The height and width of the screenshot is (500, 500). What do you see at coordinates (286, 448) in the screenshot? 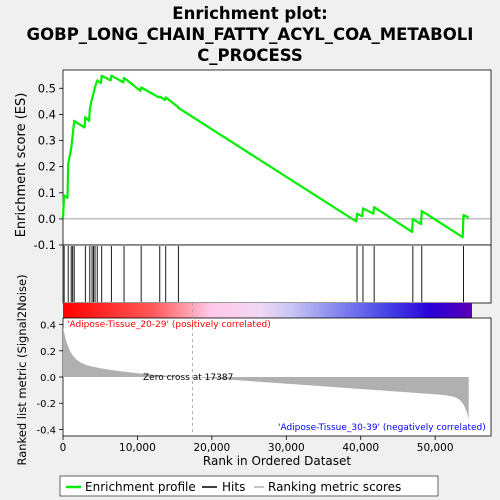
I see `x-tick-label: 30,000` at bounding box center [286, 448].